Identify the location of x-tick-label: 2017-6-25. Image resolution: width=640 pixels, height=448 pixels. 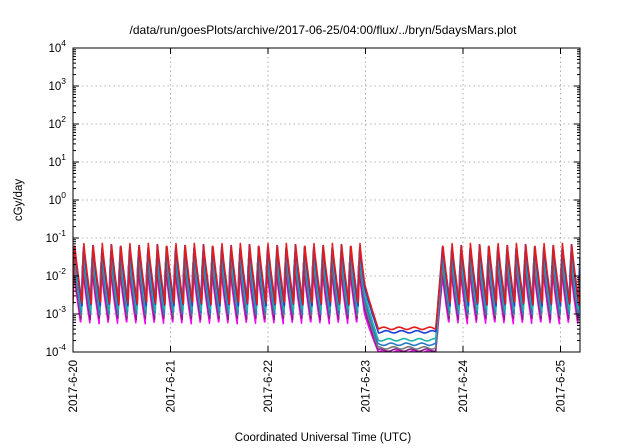
(562, 386).